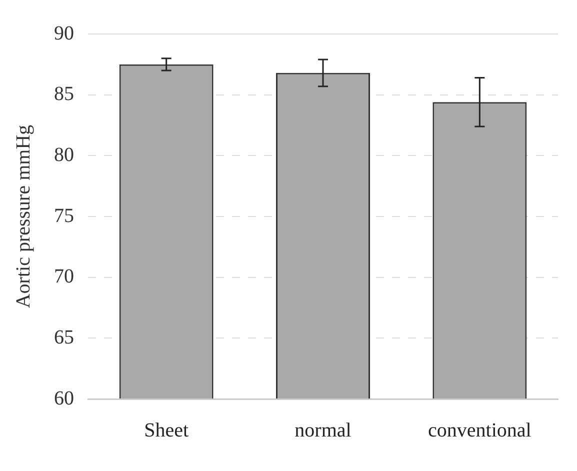 The width and height of the screenshot is (577, 471). Describe the element at coordinates (64, 33) in the screenshot. I see `y-tick-label: 90` at that location.